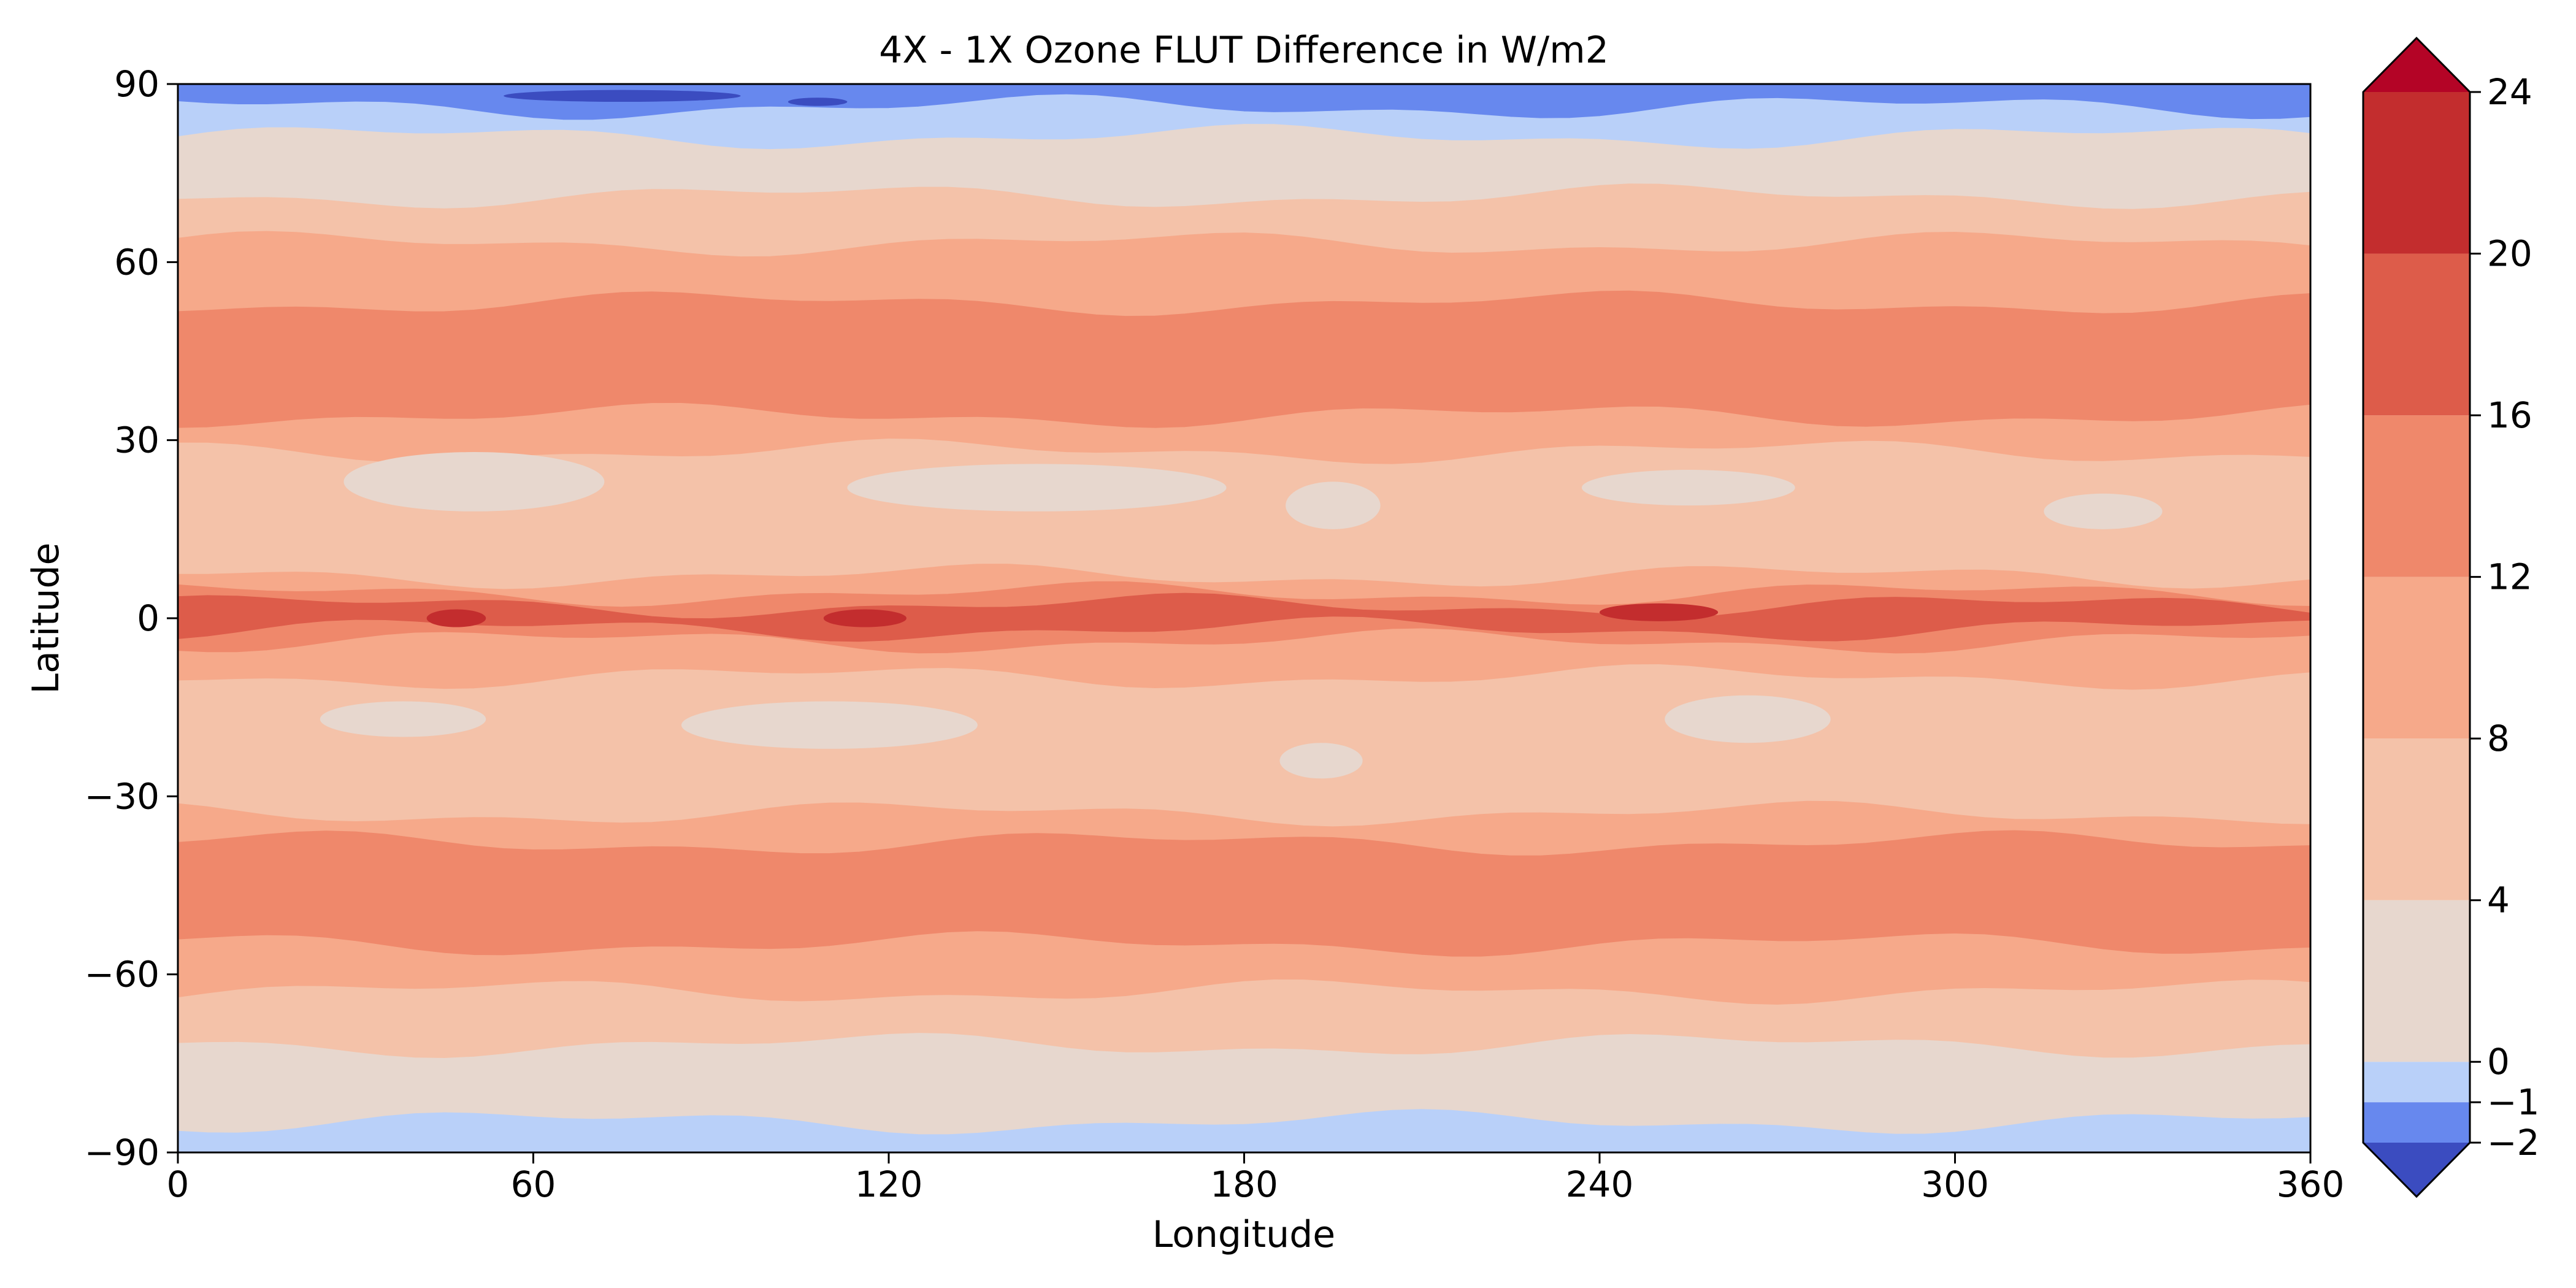 This screenshot has height=1288, width=2576. What do you see at coordinates (2416, 1170) in the screenshot?
I see `colorbar-under-arrow` at bounding box center [2416, 1170].